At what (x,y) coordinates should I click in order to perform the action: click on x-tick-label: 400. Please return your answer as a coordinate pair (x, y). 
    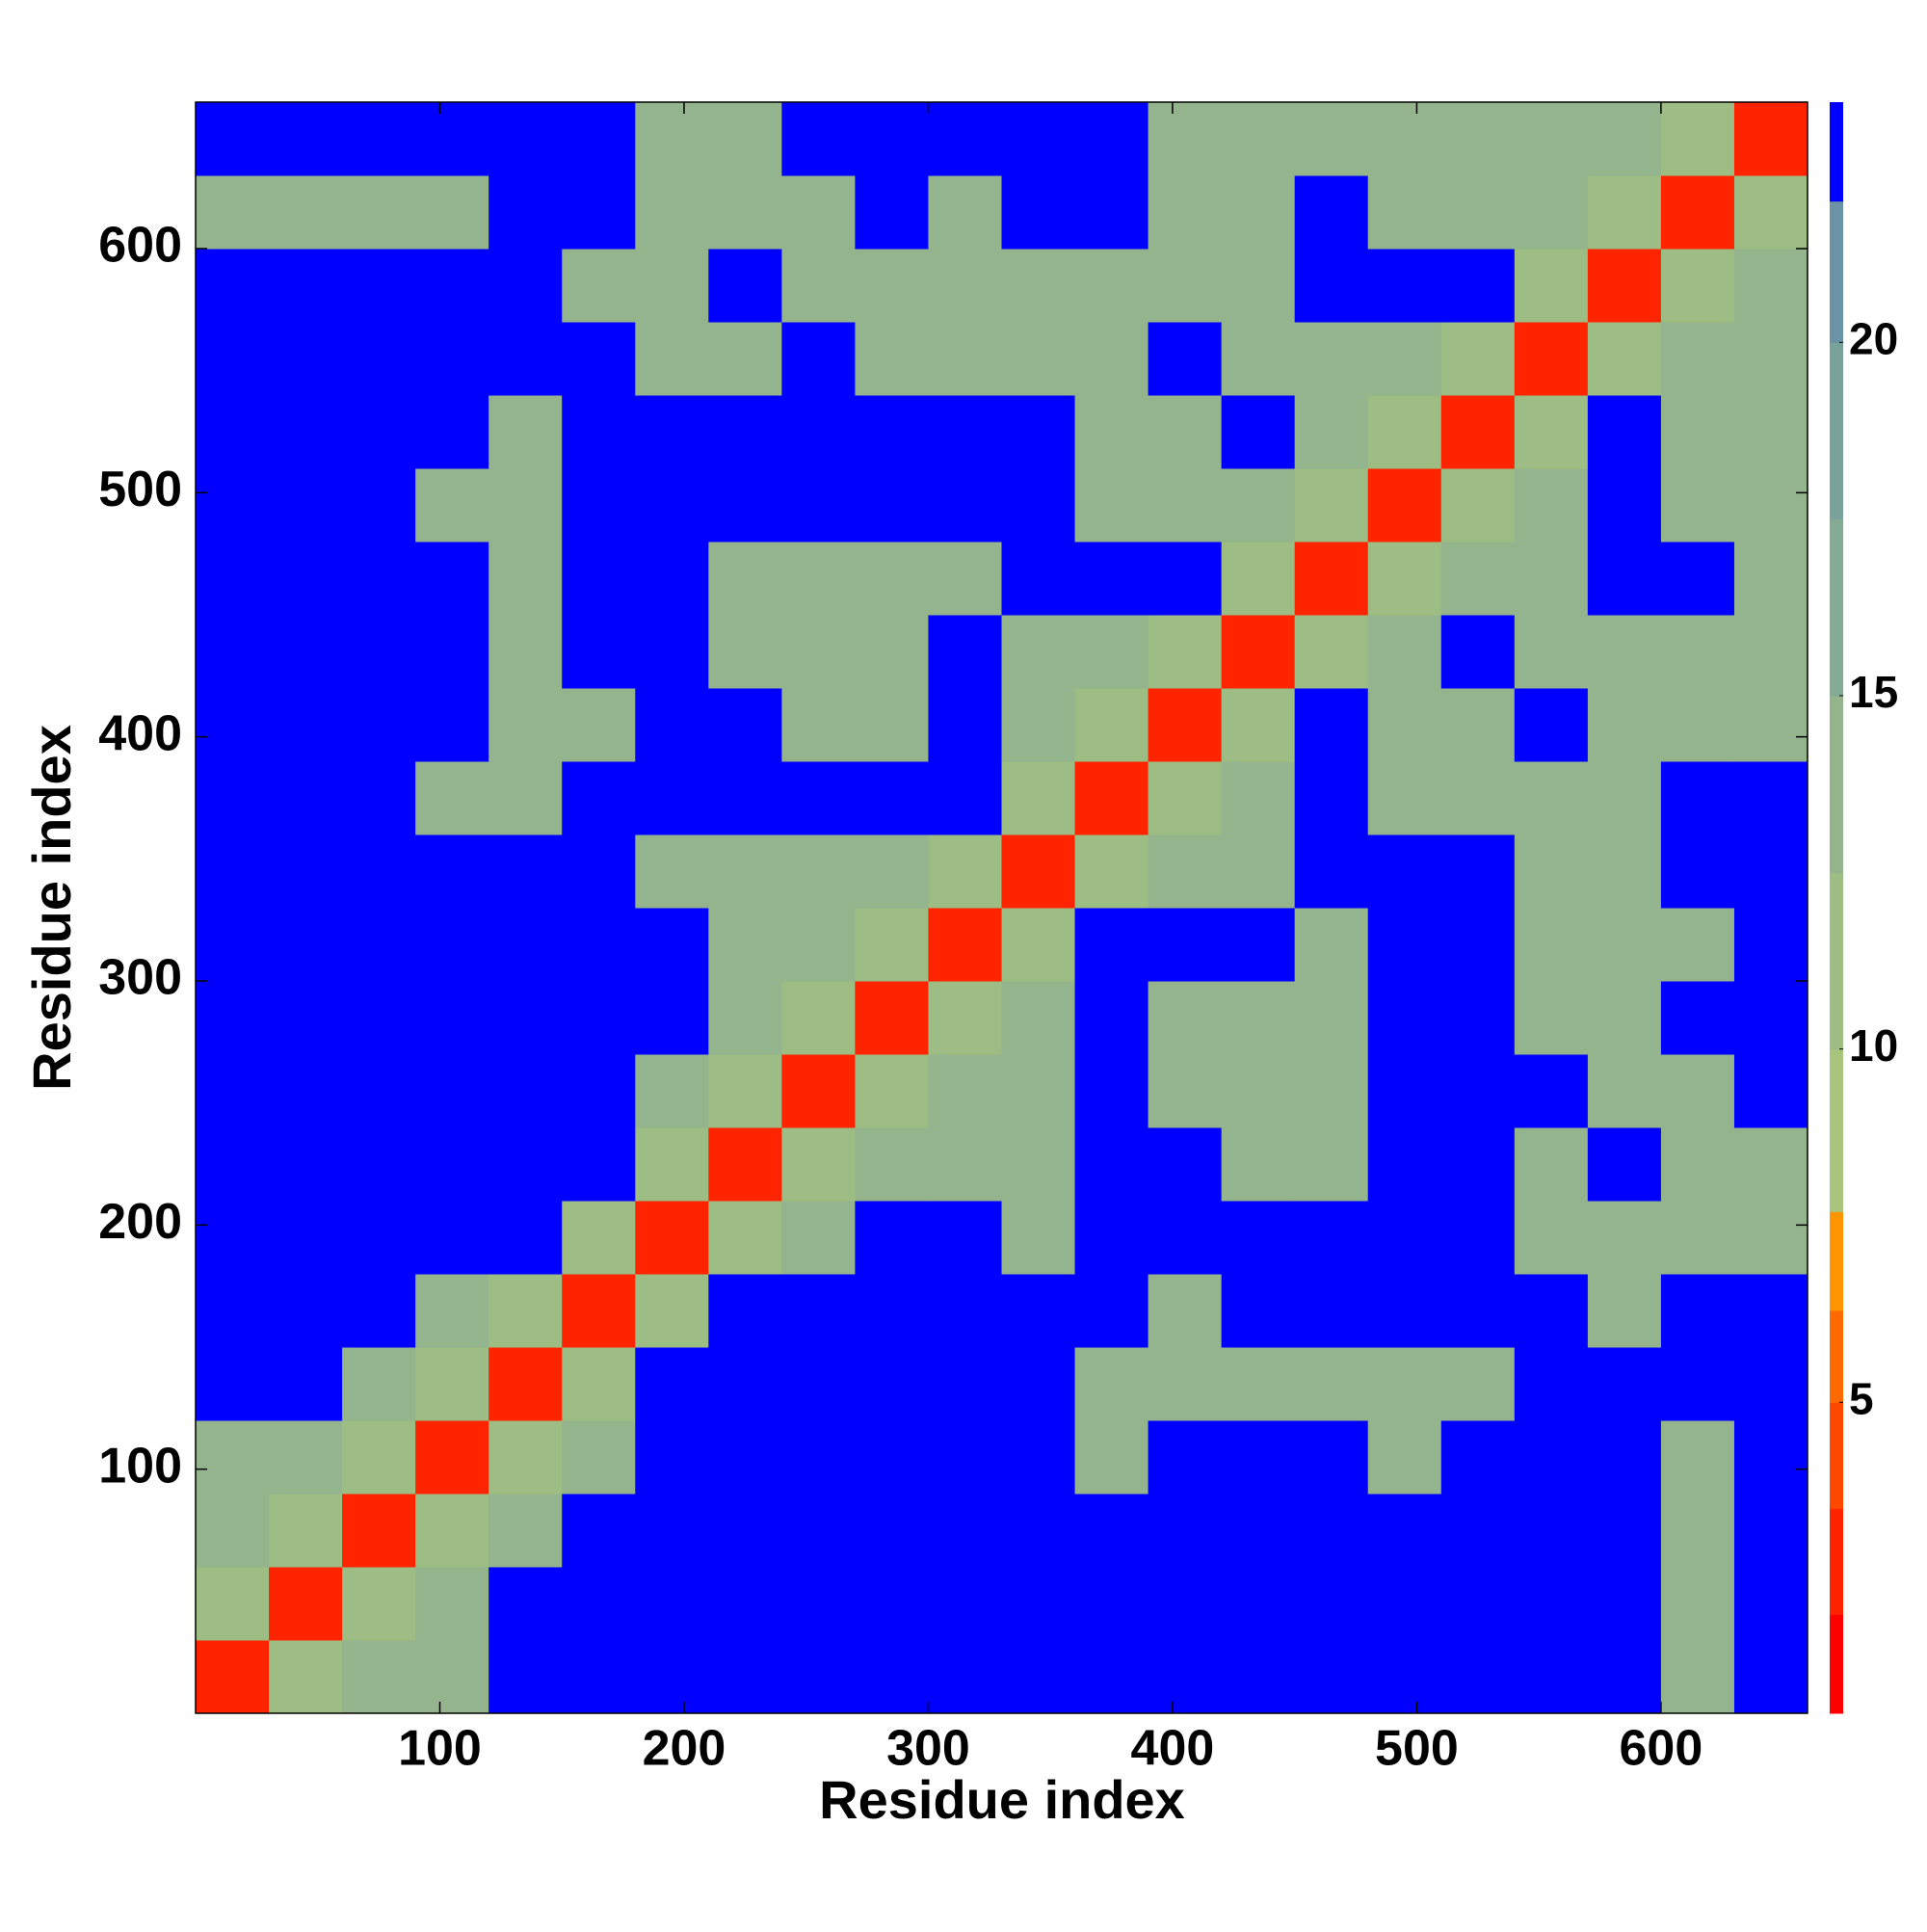
    Looking at the image, I should click on (1173, 1749).